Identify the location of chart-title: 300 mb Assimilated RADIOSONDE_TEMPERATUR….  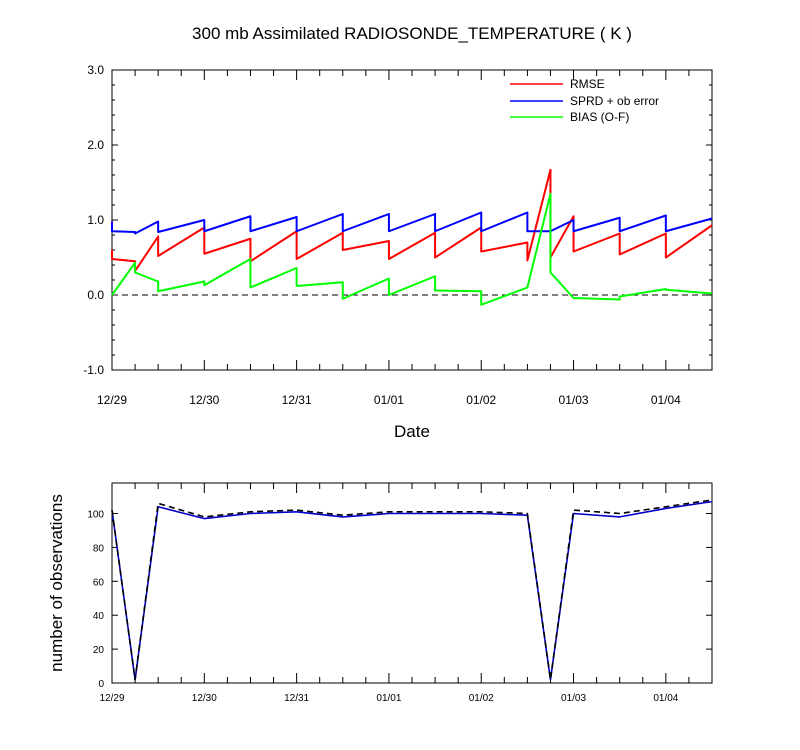
(412, 33).